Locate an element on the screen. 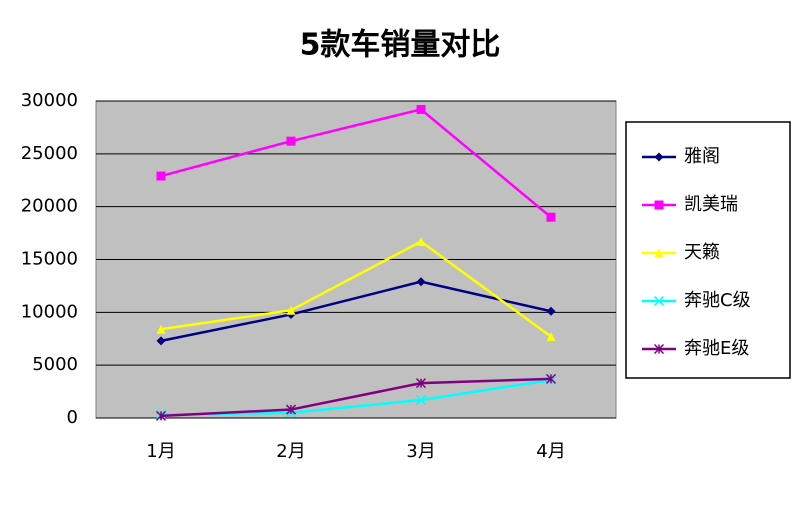 Image resolution: width=800 pixels, height=508 pixels. y-tick-label: 0 is located at coordinates (72, 417).